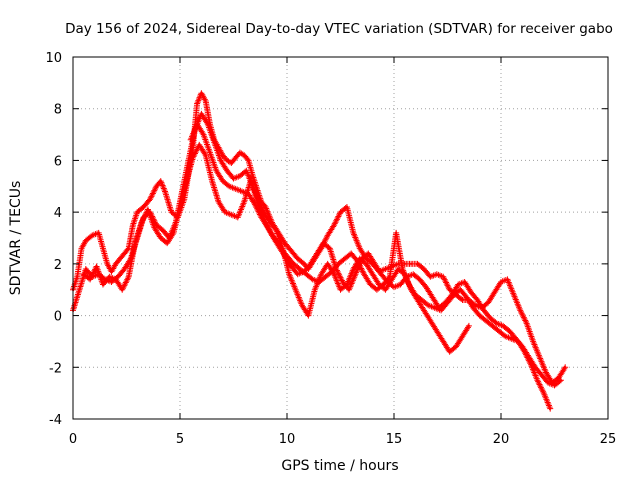  I want to click on x-tick-label: 10, so click(287, 439).